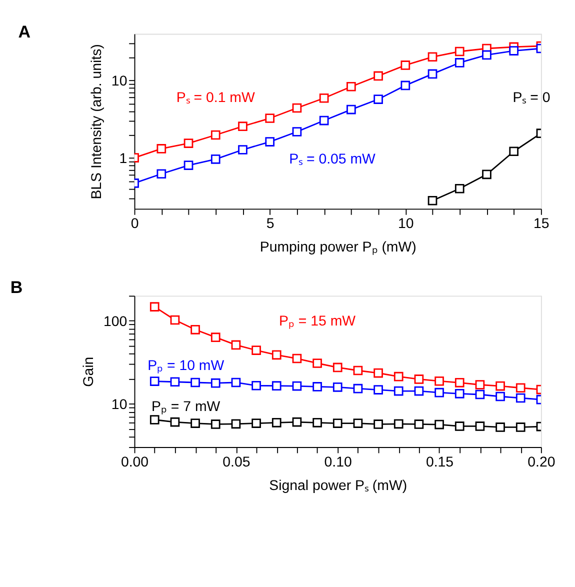 The width and height of the screenshot is (575, 587). I want to click on series-label: Pₛ = 0.1 mW, so click(216, 98).